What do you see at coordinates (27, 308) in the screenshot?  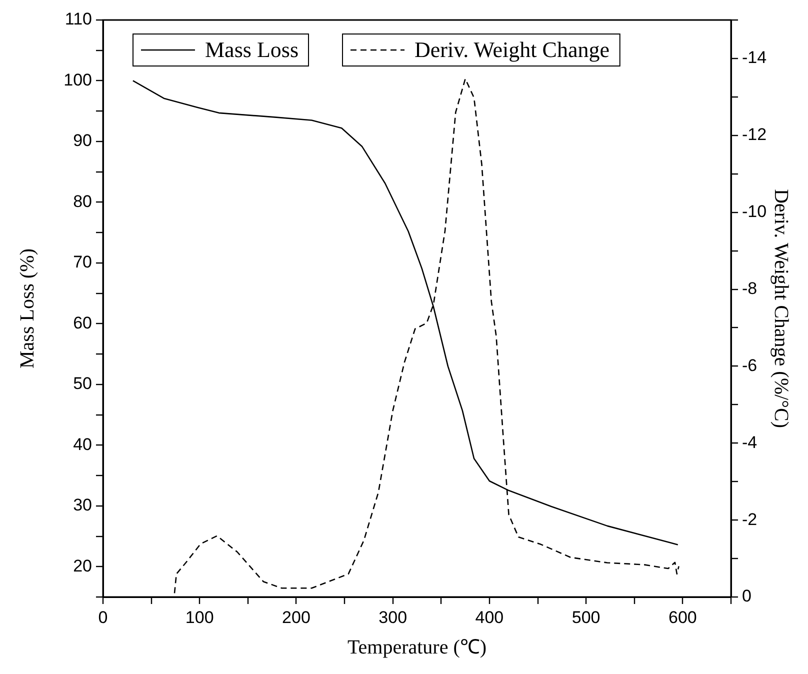 I see `y-axis-title: Mass Loss (%)` at bounding box center [27, 308].